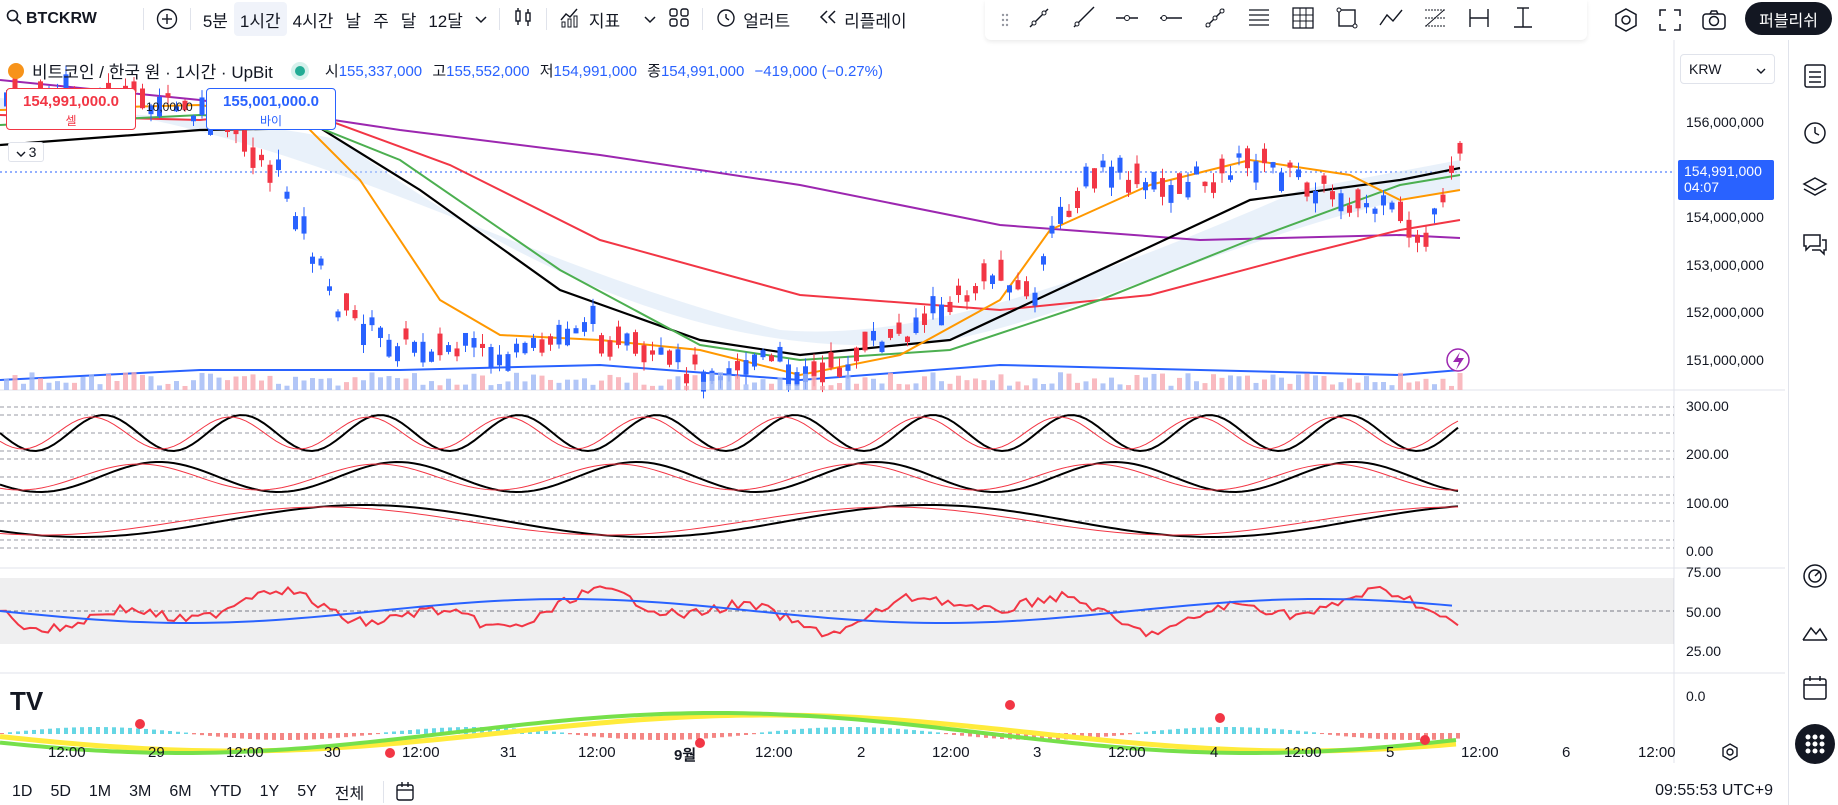  I want to click on time-axis-label: 3, so click(1037, 752).